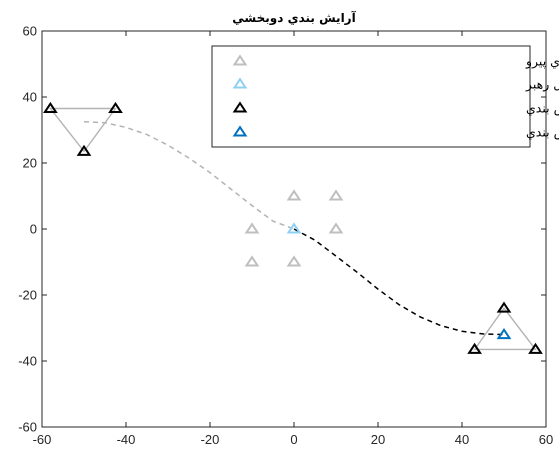  What do you see at coordinates (30, 31) in the screenshot?
I see `y-tick-label: 60` at bounding box center [30, 31].